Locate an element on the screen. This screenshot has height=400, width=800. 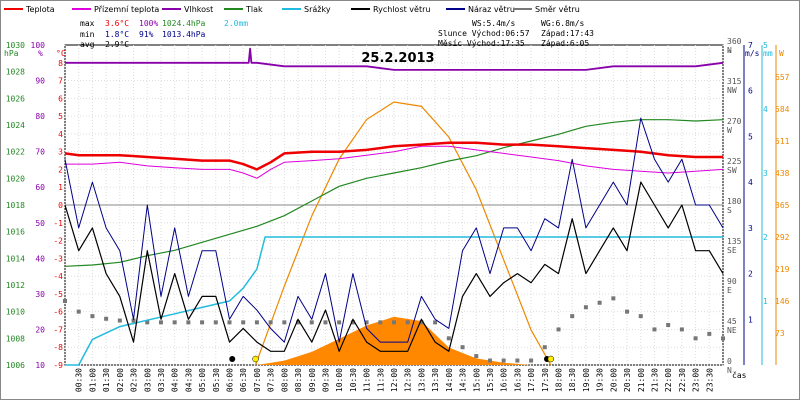
wind-tick: 5 is located at coordinates (750, 136).